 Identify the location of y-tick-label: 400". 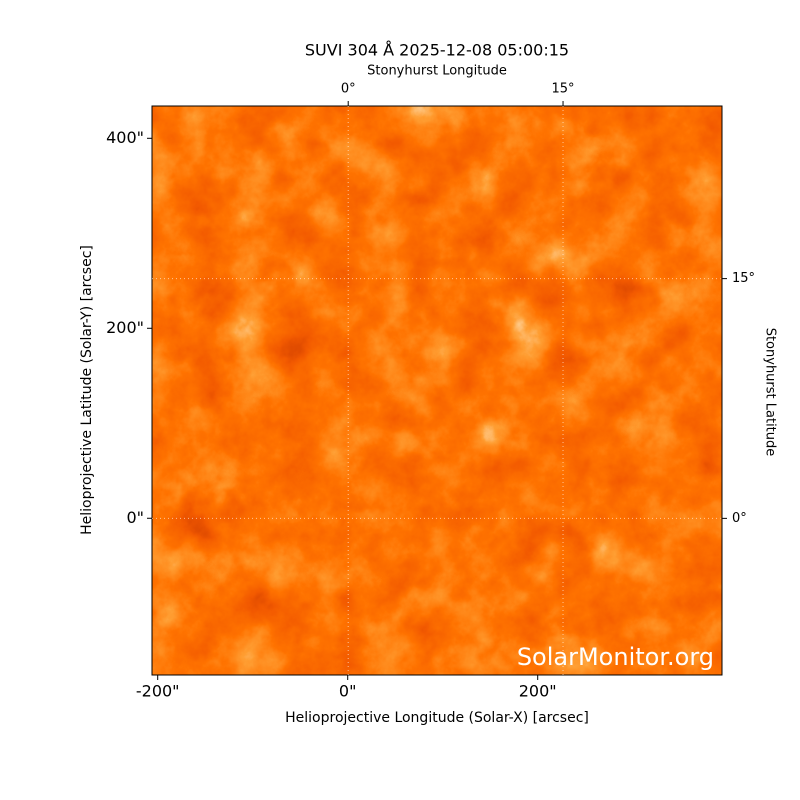
(125, 137).